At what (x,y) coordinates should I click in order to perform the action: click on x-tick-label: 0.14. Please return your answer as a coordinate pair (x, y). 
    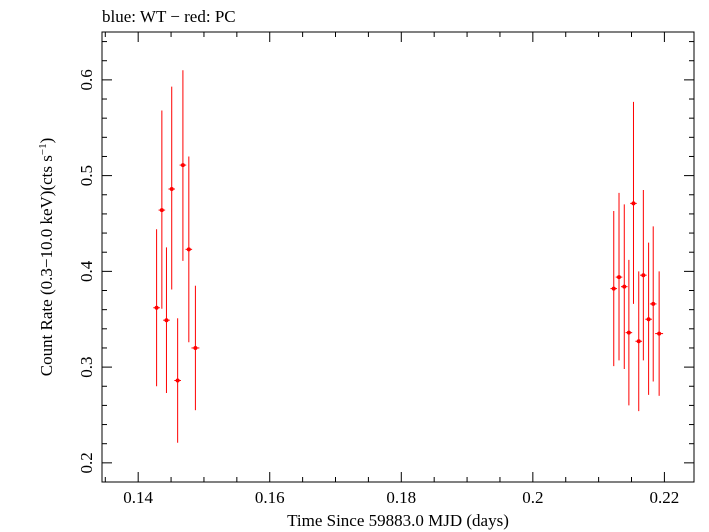
    Looking at the image, I should click on (138, 497).